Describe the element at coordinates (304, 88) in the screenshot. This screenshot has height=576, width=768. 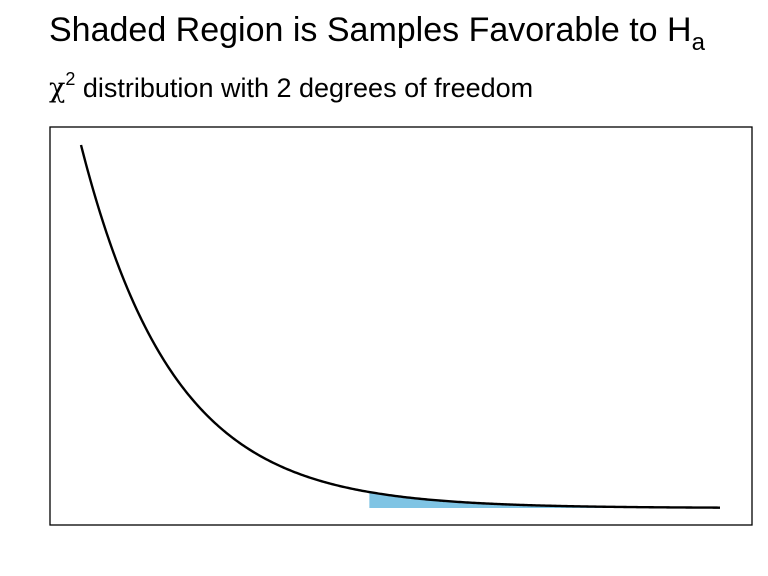
I see `chart-subtitle-text: distribution with 2 degrees of freedom` at that location.